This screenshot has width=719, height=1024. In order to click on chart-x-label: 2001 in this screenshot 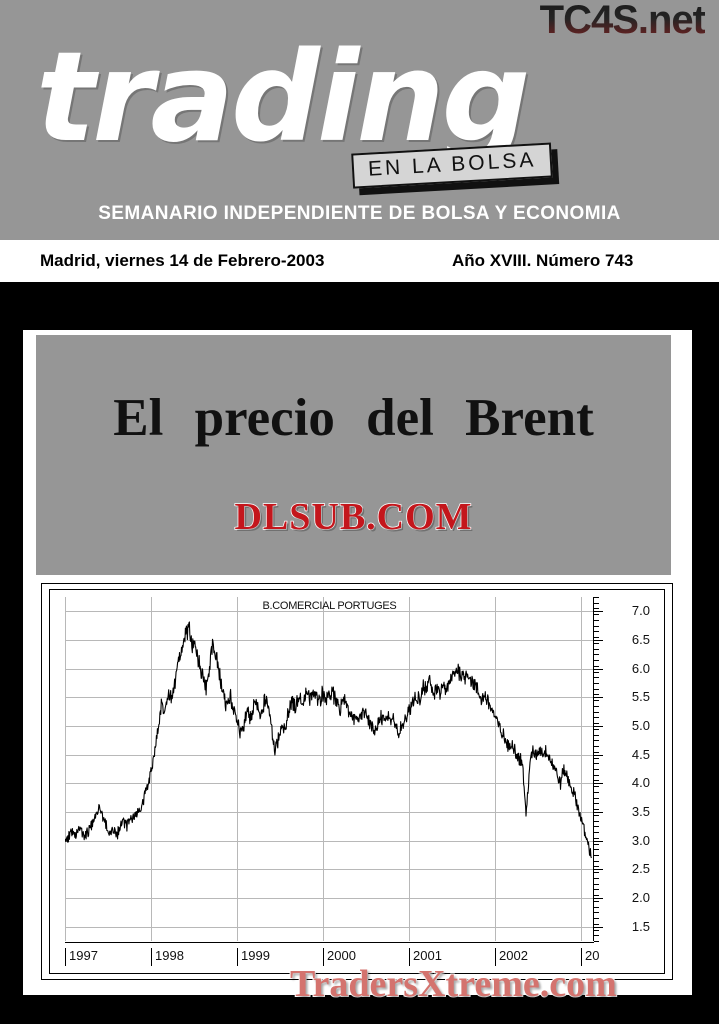, I will do `click(425, 957)`.